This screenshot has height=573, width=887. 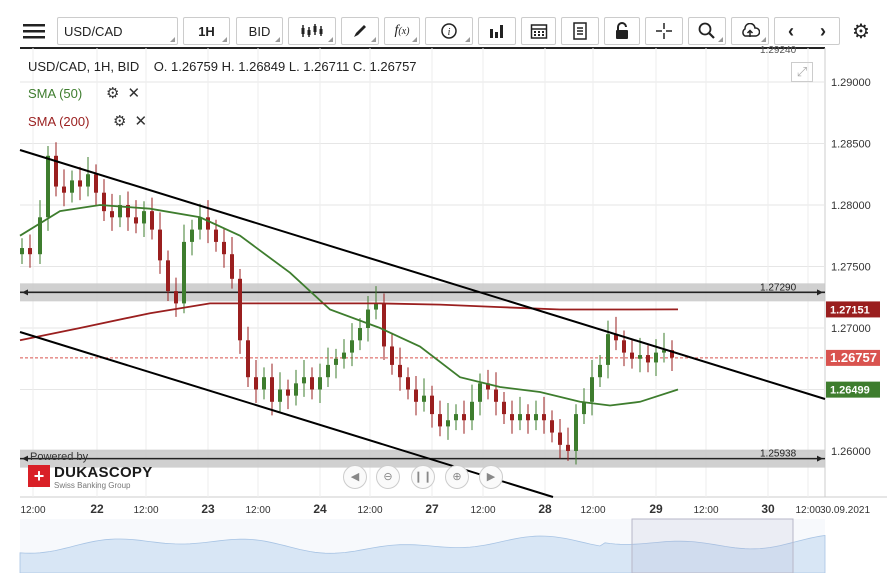 What do you see at coordinates (117, 31) in the screenshot?
I see `instrument-selector: USD/CAD` at bounding box center [117, 31].